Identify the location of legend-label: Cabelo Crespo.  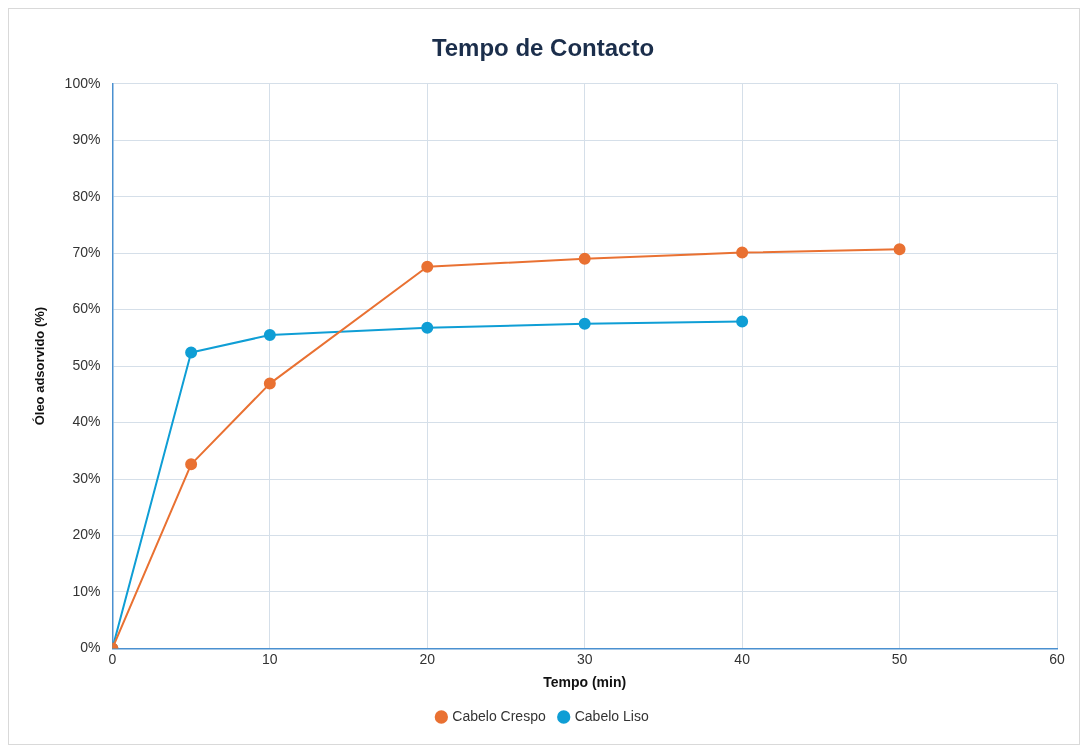
(499, 715).